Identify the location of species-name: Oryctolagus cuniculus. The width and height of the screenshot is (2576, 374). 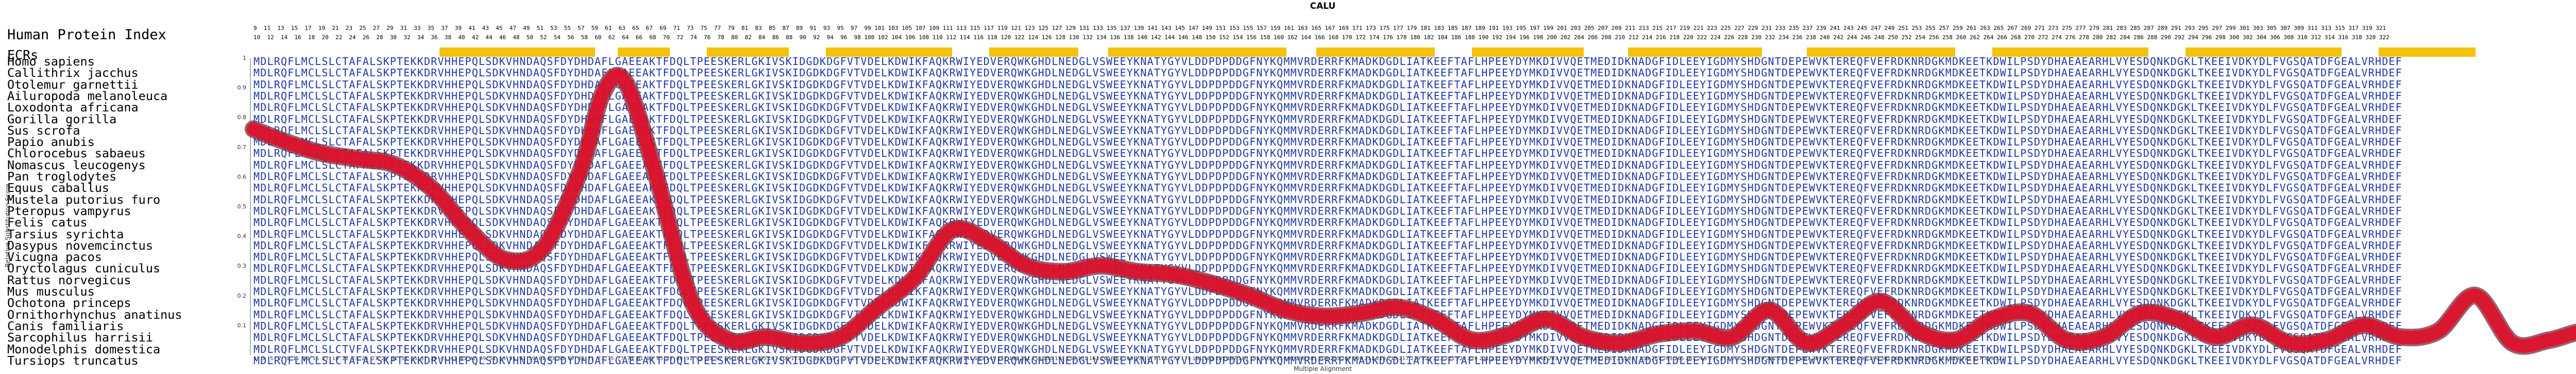
(84, 268).